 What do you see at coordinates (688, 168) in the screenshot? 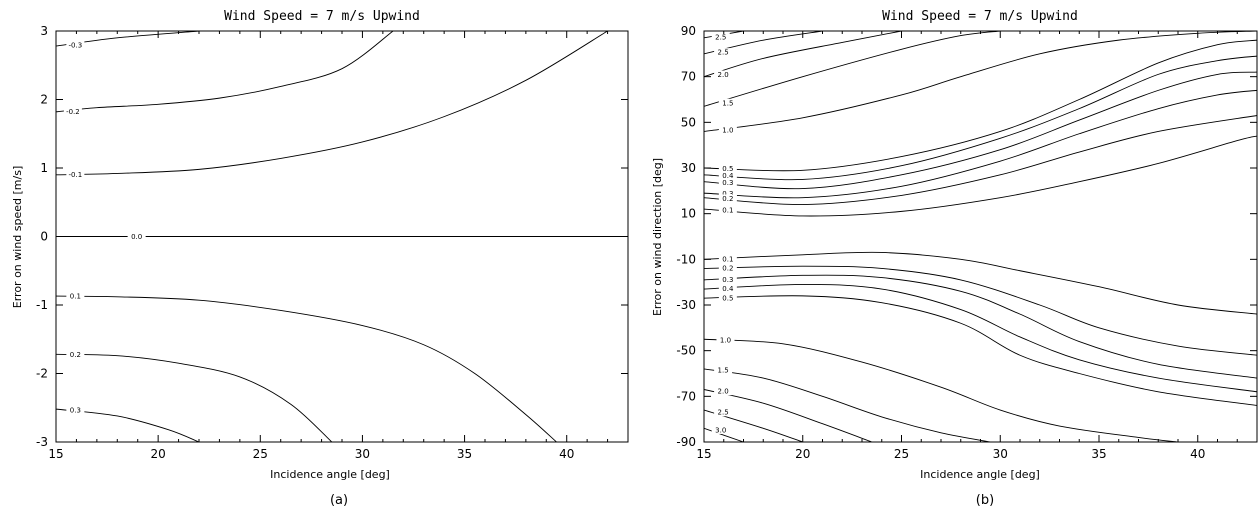
I see `panel-b-y-tick-label: 30` at bounding box center [688, 168].